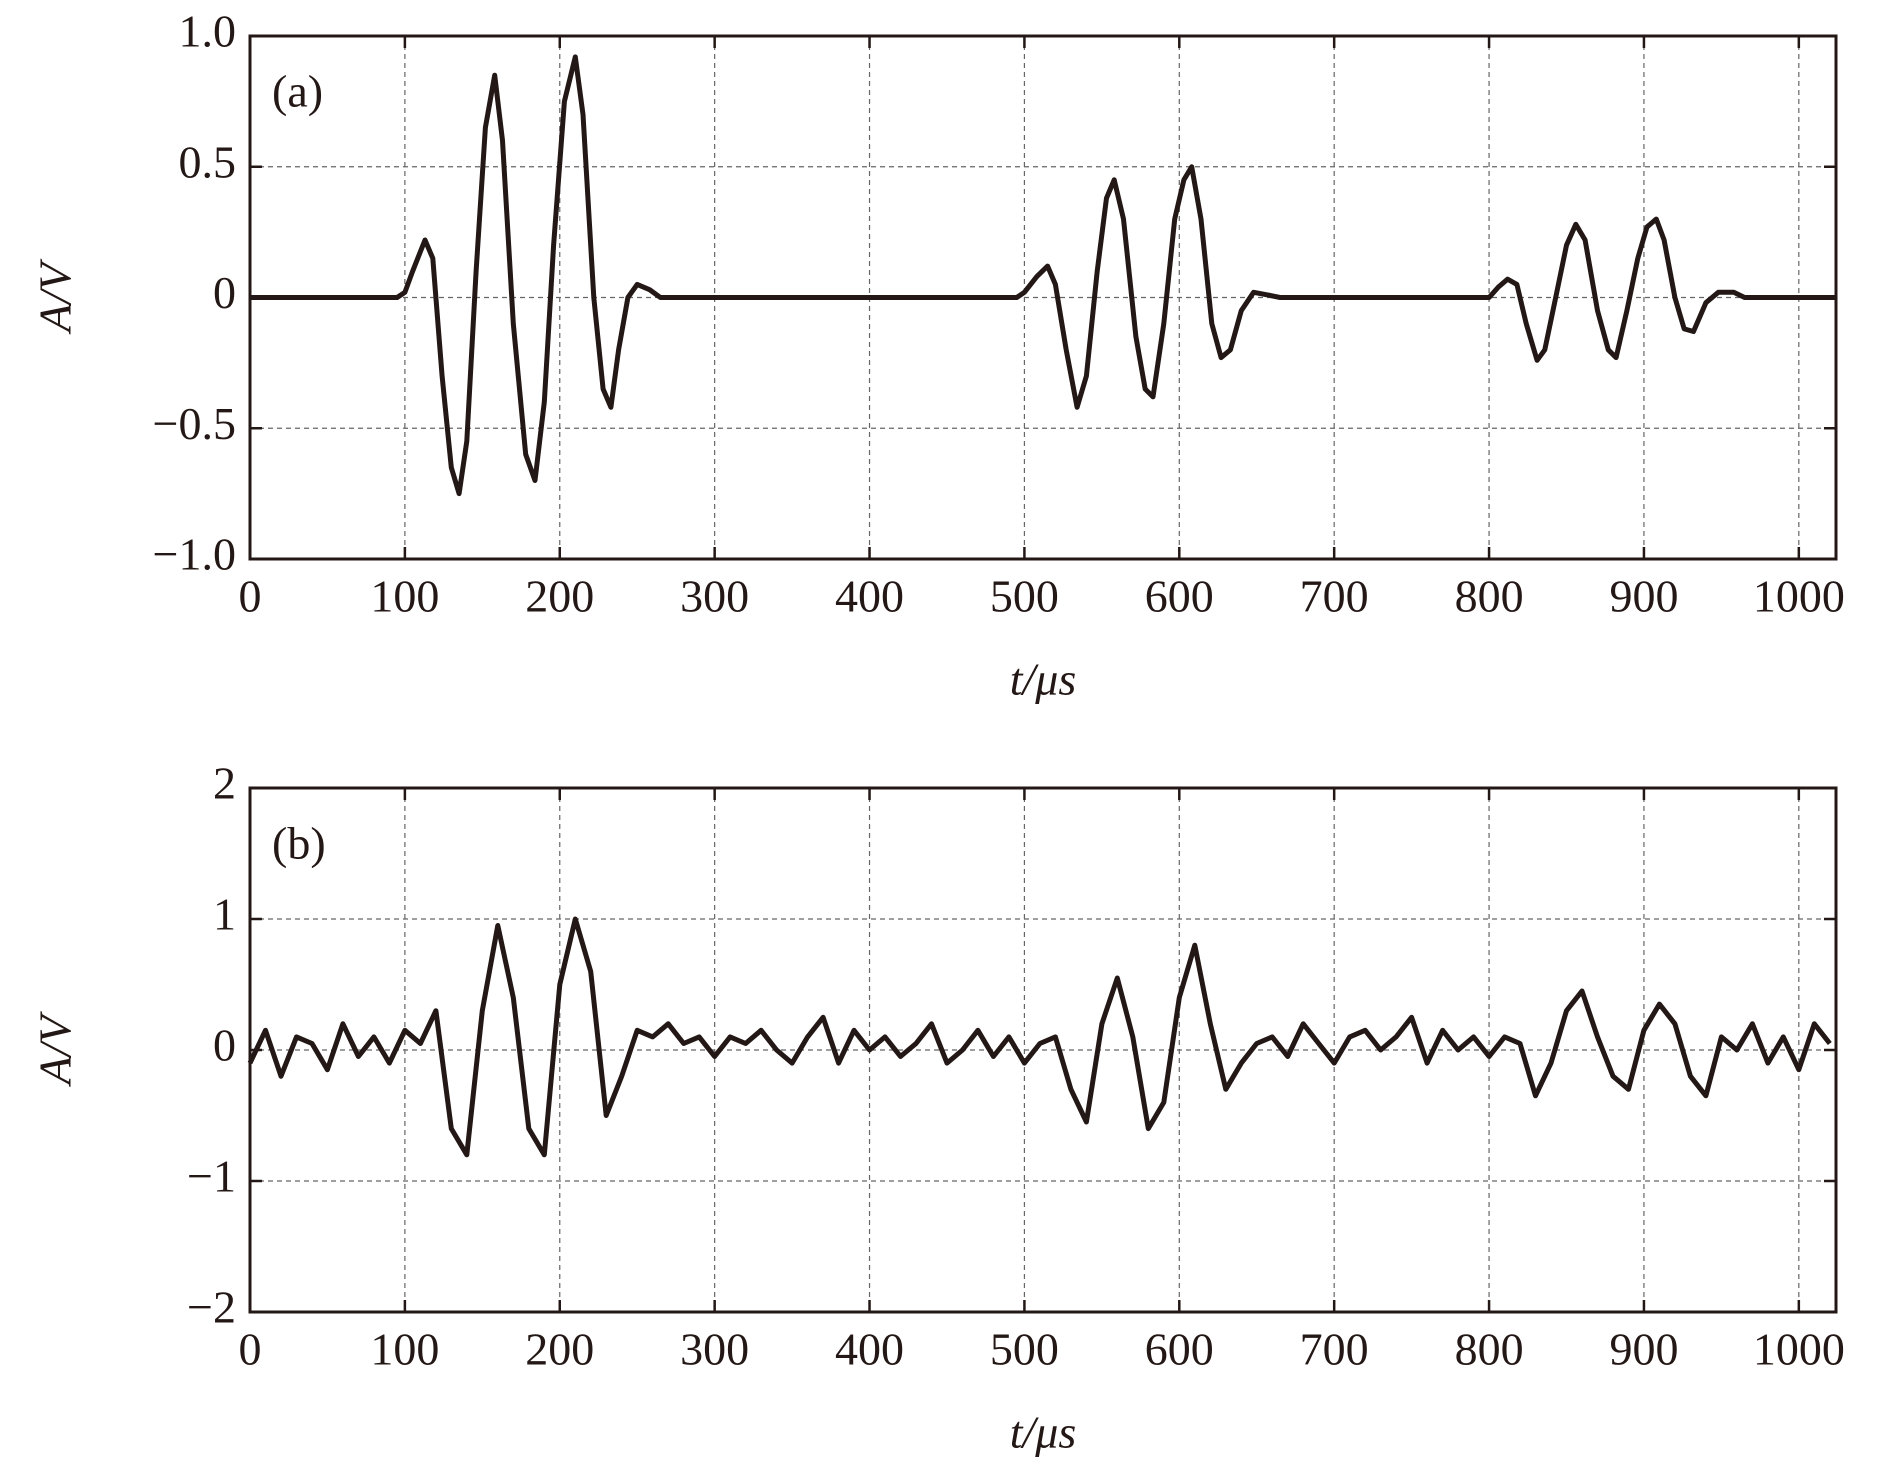 The width and height of the screenshot is (1890, 1465). I want to click on y-tick-label: 1, so click(224, 914).